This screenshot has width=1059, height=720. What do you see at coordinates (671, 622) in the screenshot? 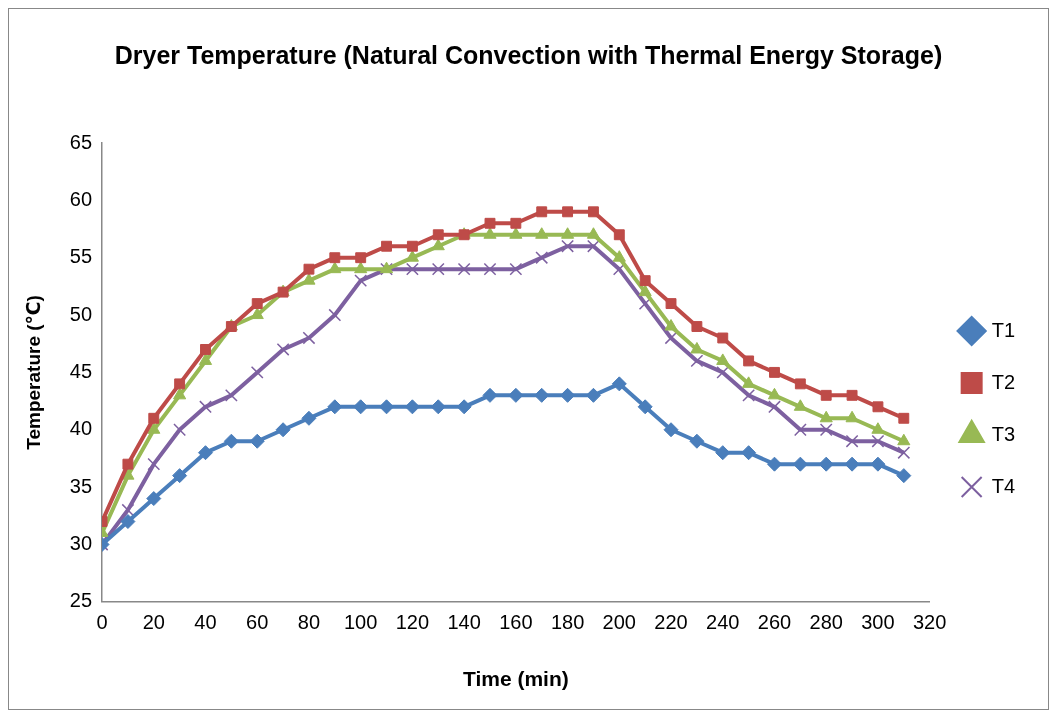
I see `x-tick-label: 220` at bounding box center [671, 622].